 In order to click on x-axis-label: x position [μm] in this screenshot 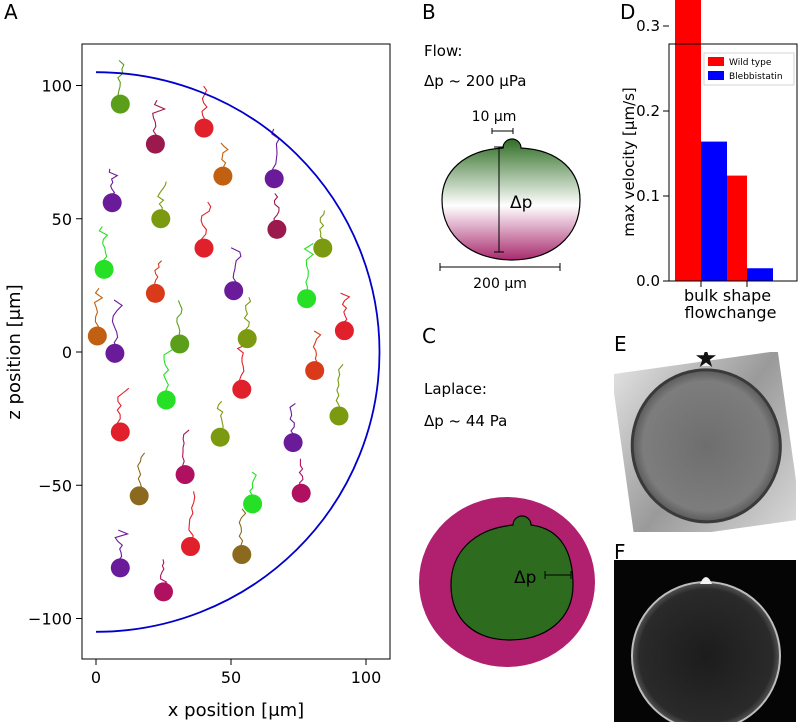, I will do `click(236, 710)`.